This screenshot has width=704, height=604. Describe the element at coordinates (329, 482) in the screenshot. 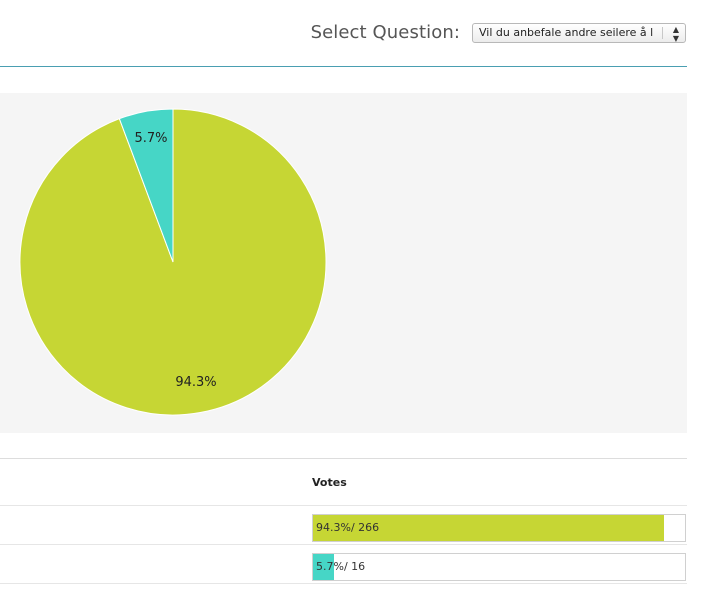

I see `votes-column-heading: Votes` at that location.